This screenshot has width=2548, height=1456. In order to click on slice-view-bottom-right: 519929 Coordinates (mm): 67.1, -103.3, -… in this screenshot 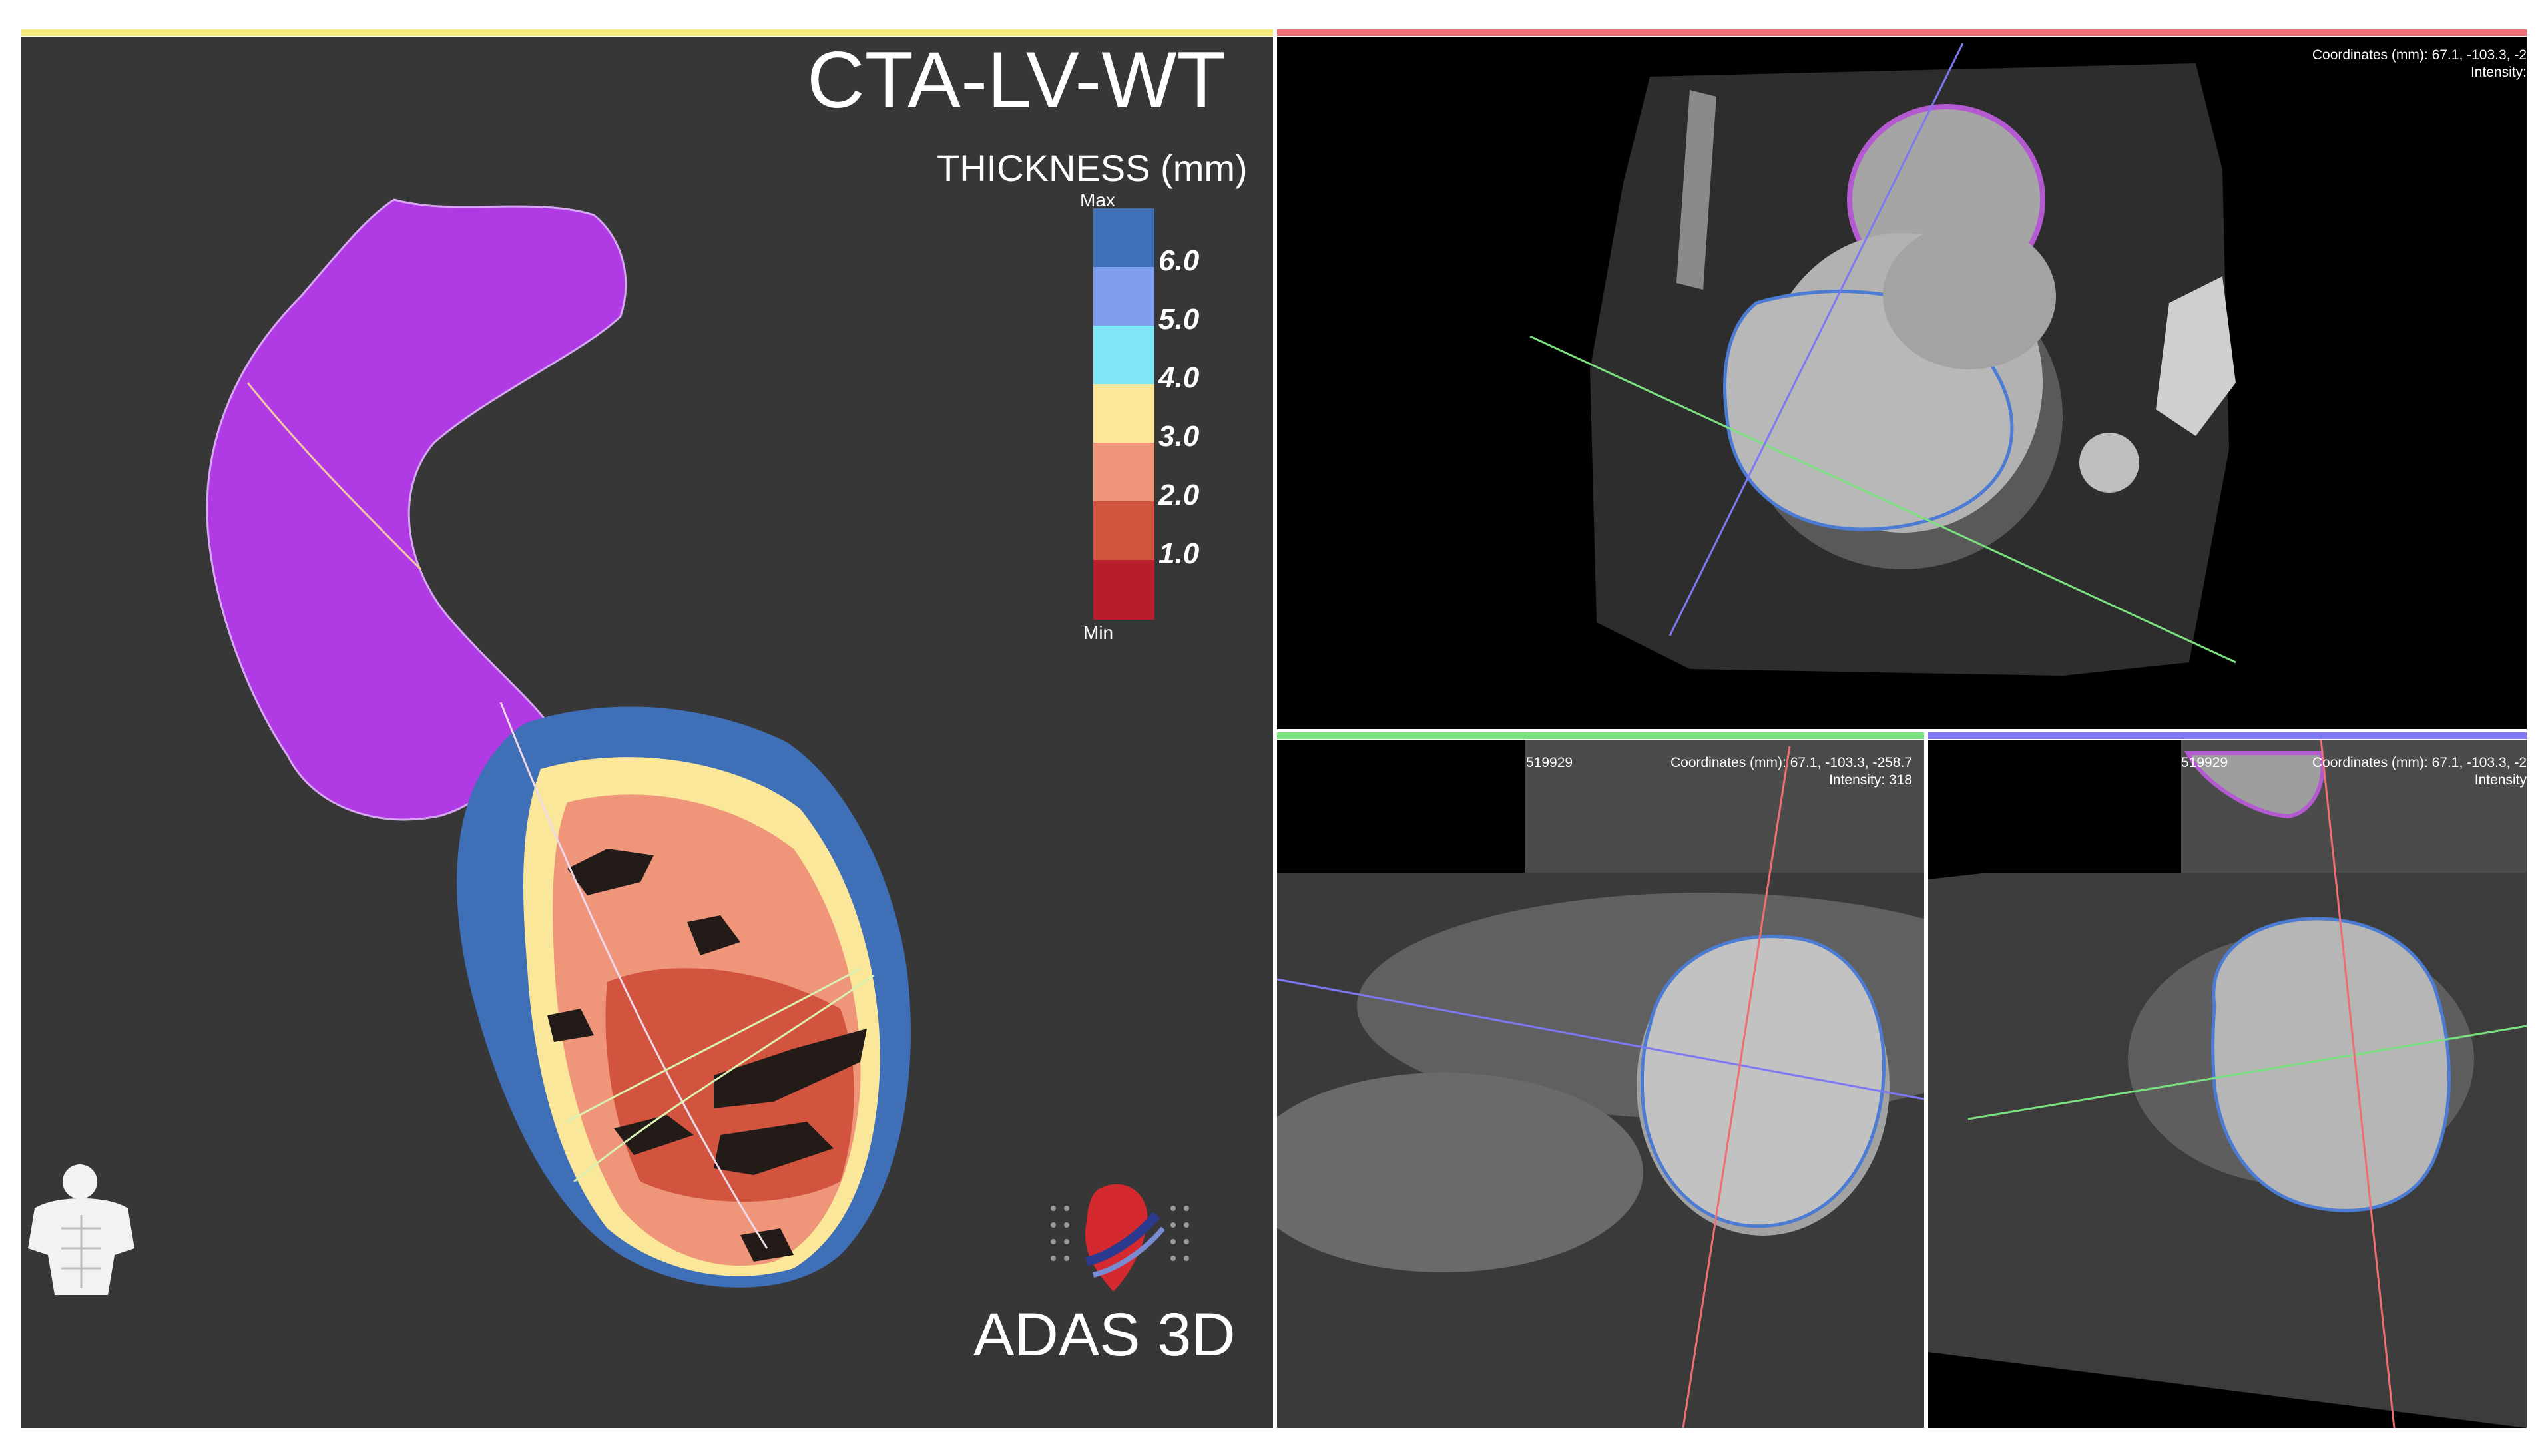, I will do `click(2227, 1084)`.